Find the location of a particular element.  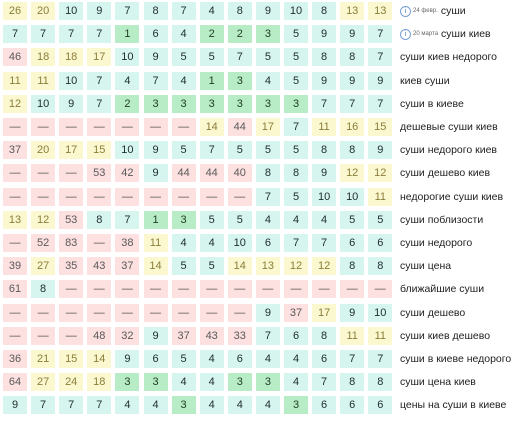

keyword-text: киев суши is located at coordinates (425, 80).